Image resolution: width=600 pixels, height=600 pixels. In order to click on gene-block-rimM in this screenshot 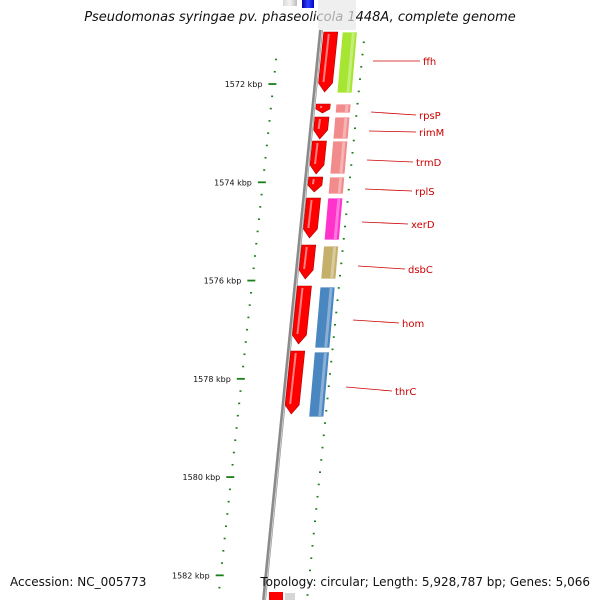, I will do `click(341, 128)`.